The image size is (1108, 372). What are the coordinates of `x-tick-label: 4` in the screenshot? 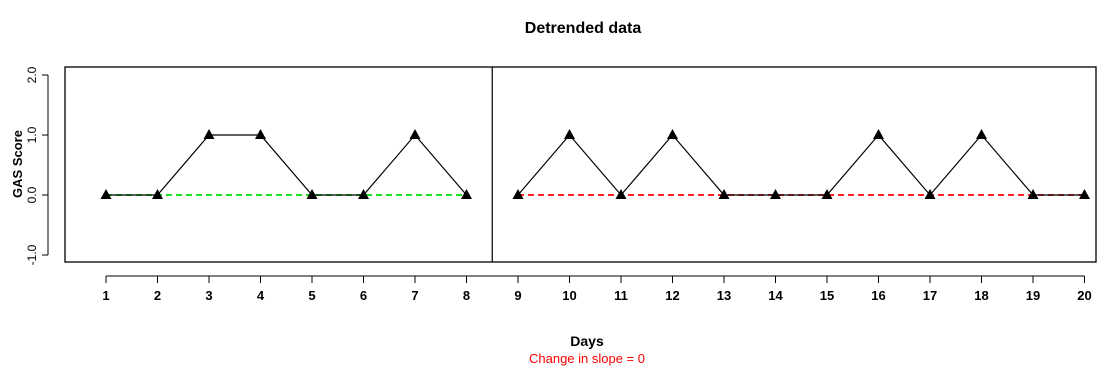 It's located at (261, 295).